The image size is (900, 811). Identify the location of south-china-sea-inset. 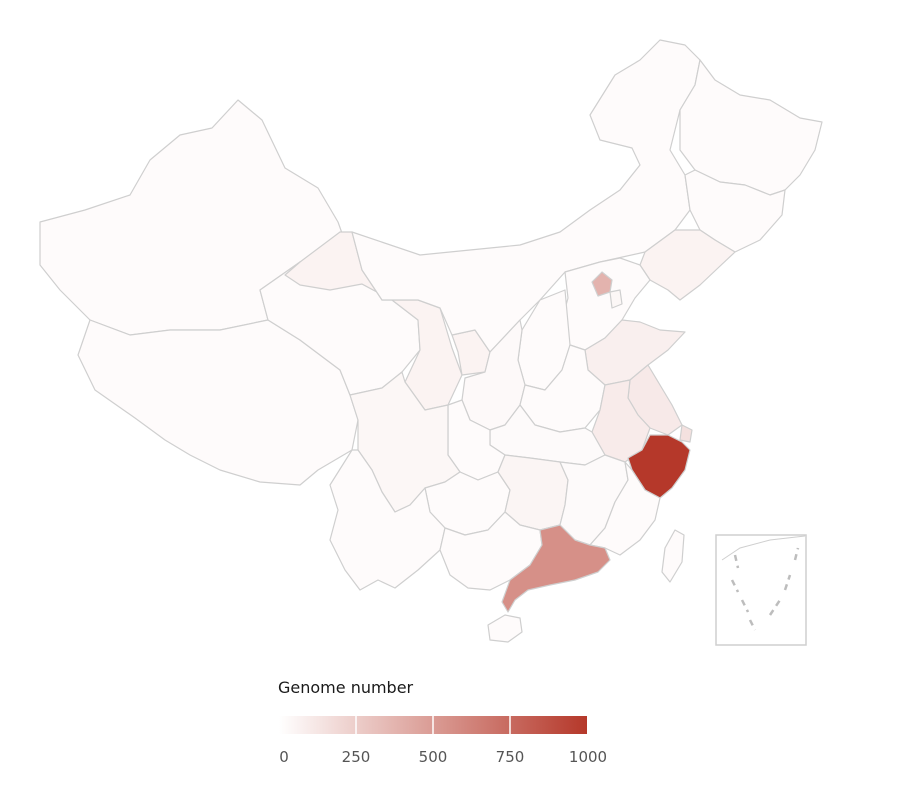
(761, 590).